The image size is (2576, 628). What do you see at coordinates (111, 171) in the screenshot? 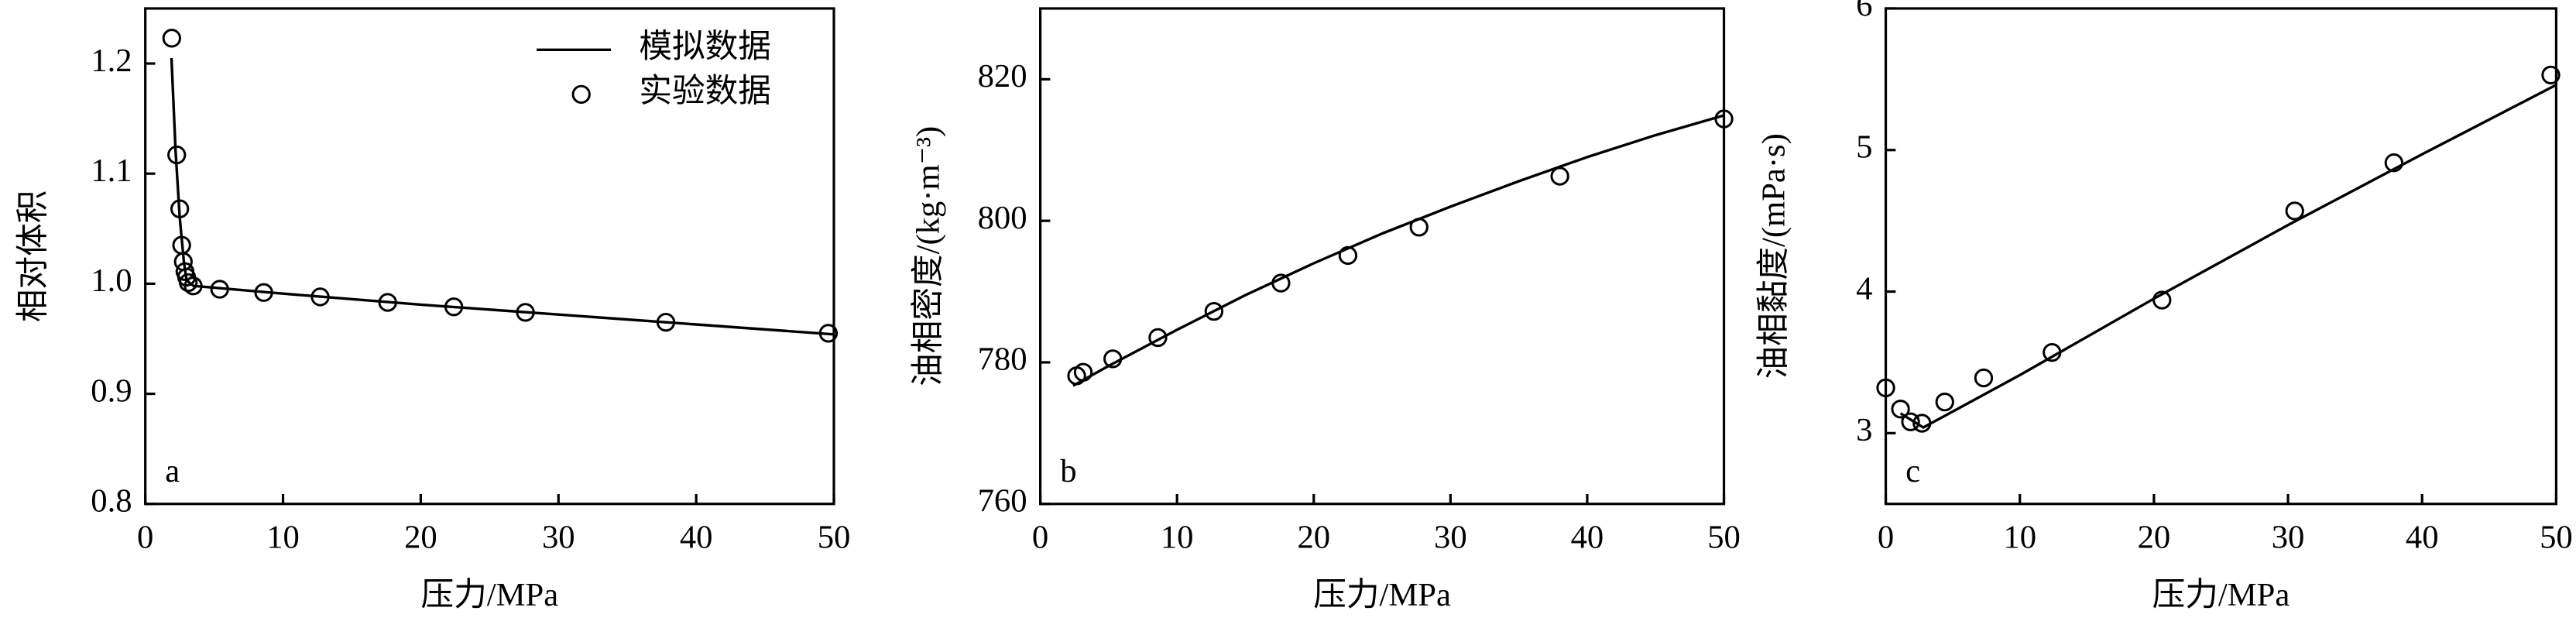
I see `y-tick-label: 1.1` at bounding box center [111, 171].